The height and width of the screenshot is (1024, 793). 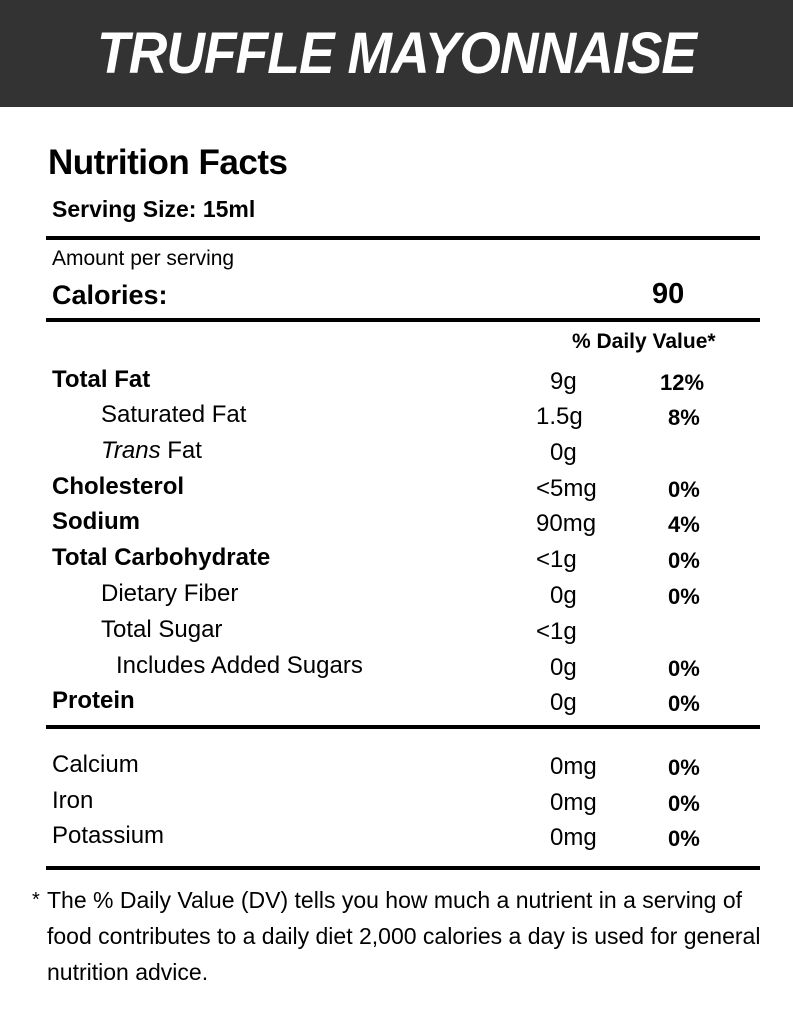 I want to click on nutrient-row-total-fat: Total Fat 9g 12%, so click(x=396, y=383).